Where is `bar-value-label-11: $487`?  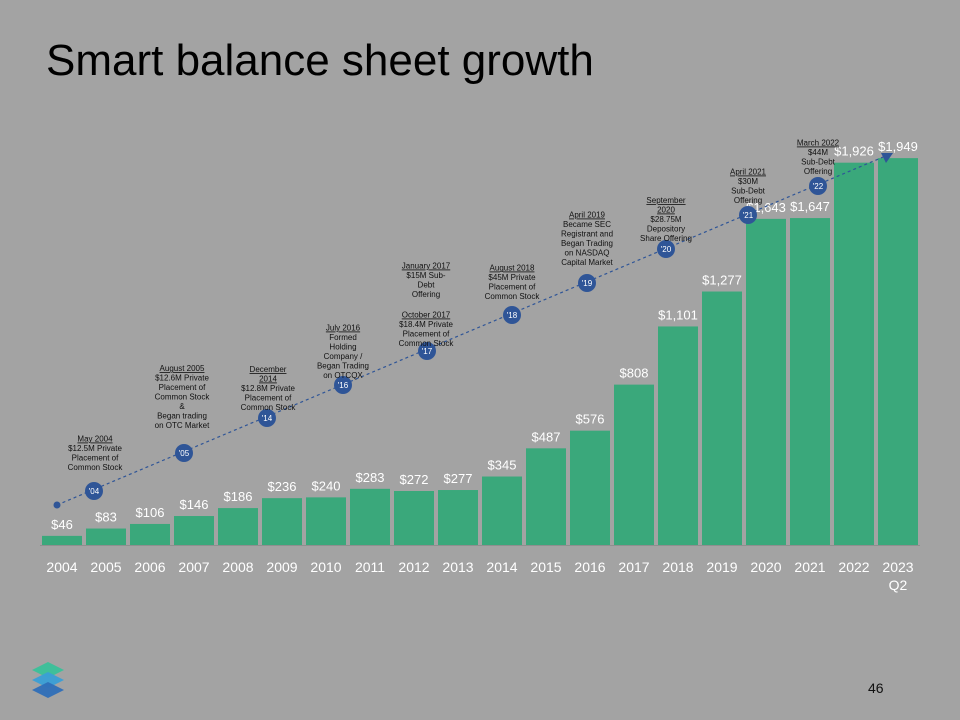 bar-value-label-11: $487 is located at coordinates (546, 436).